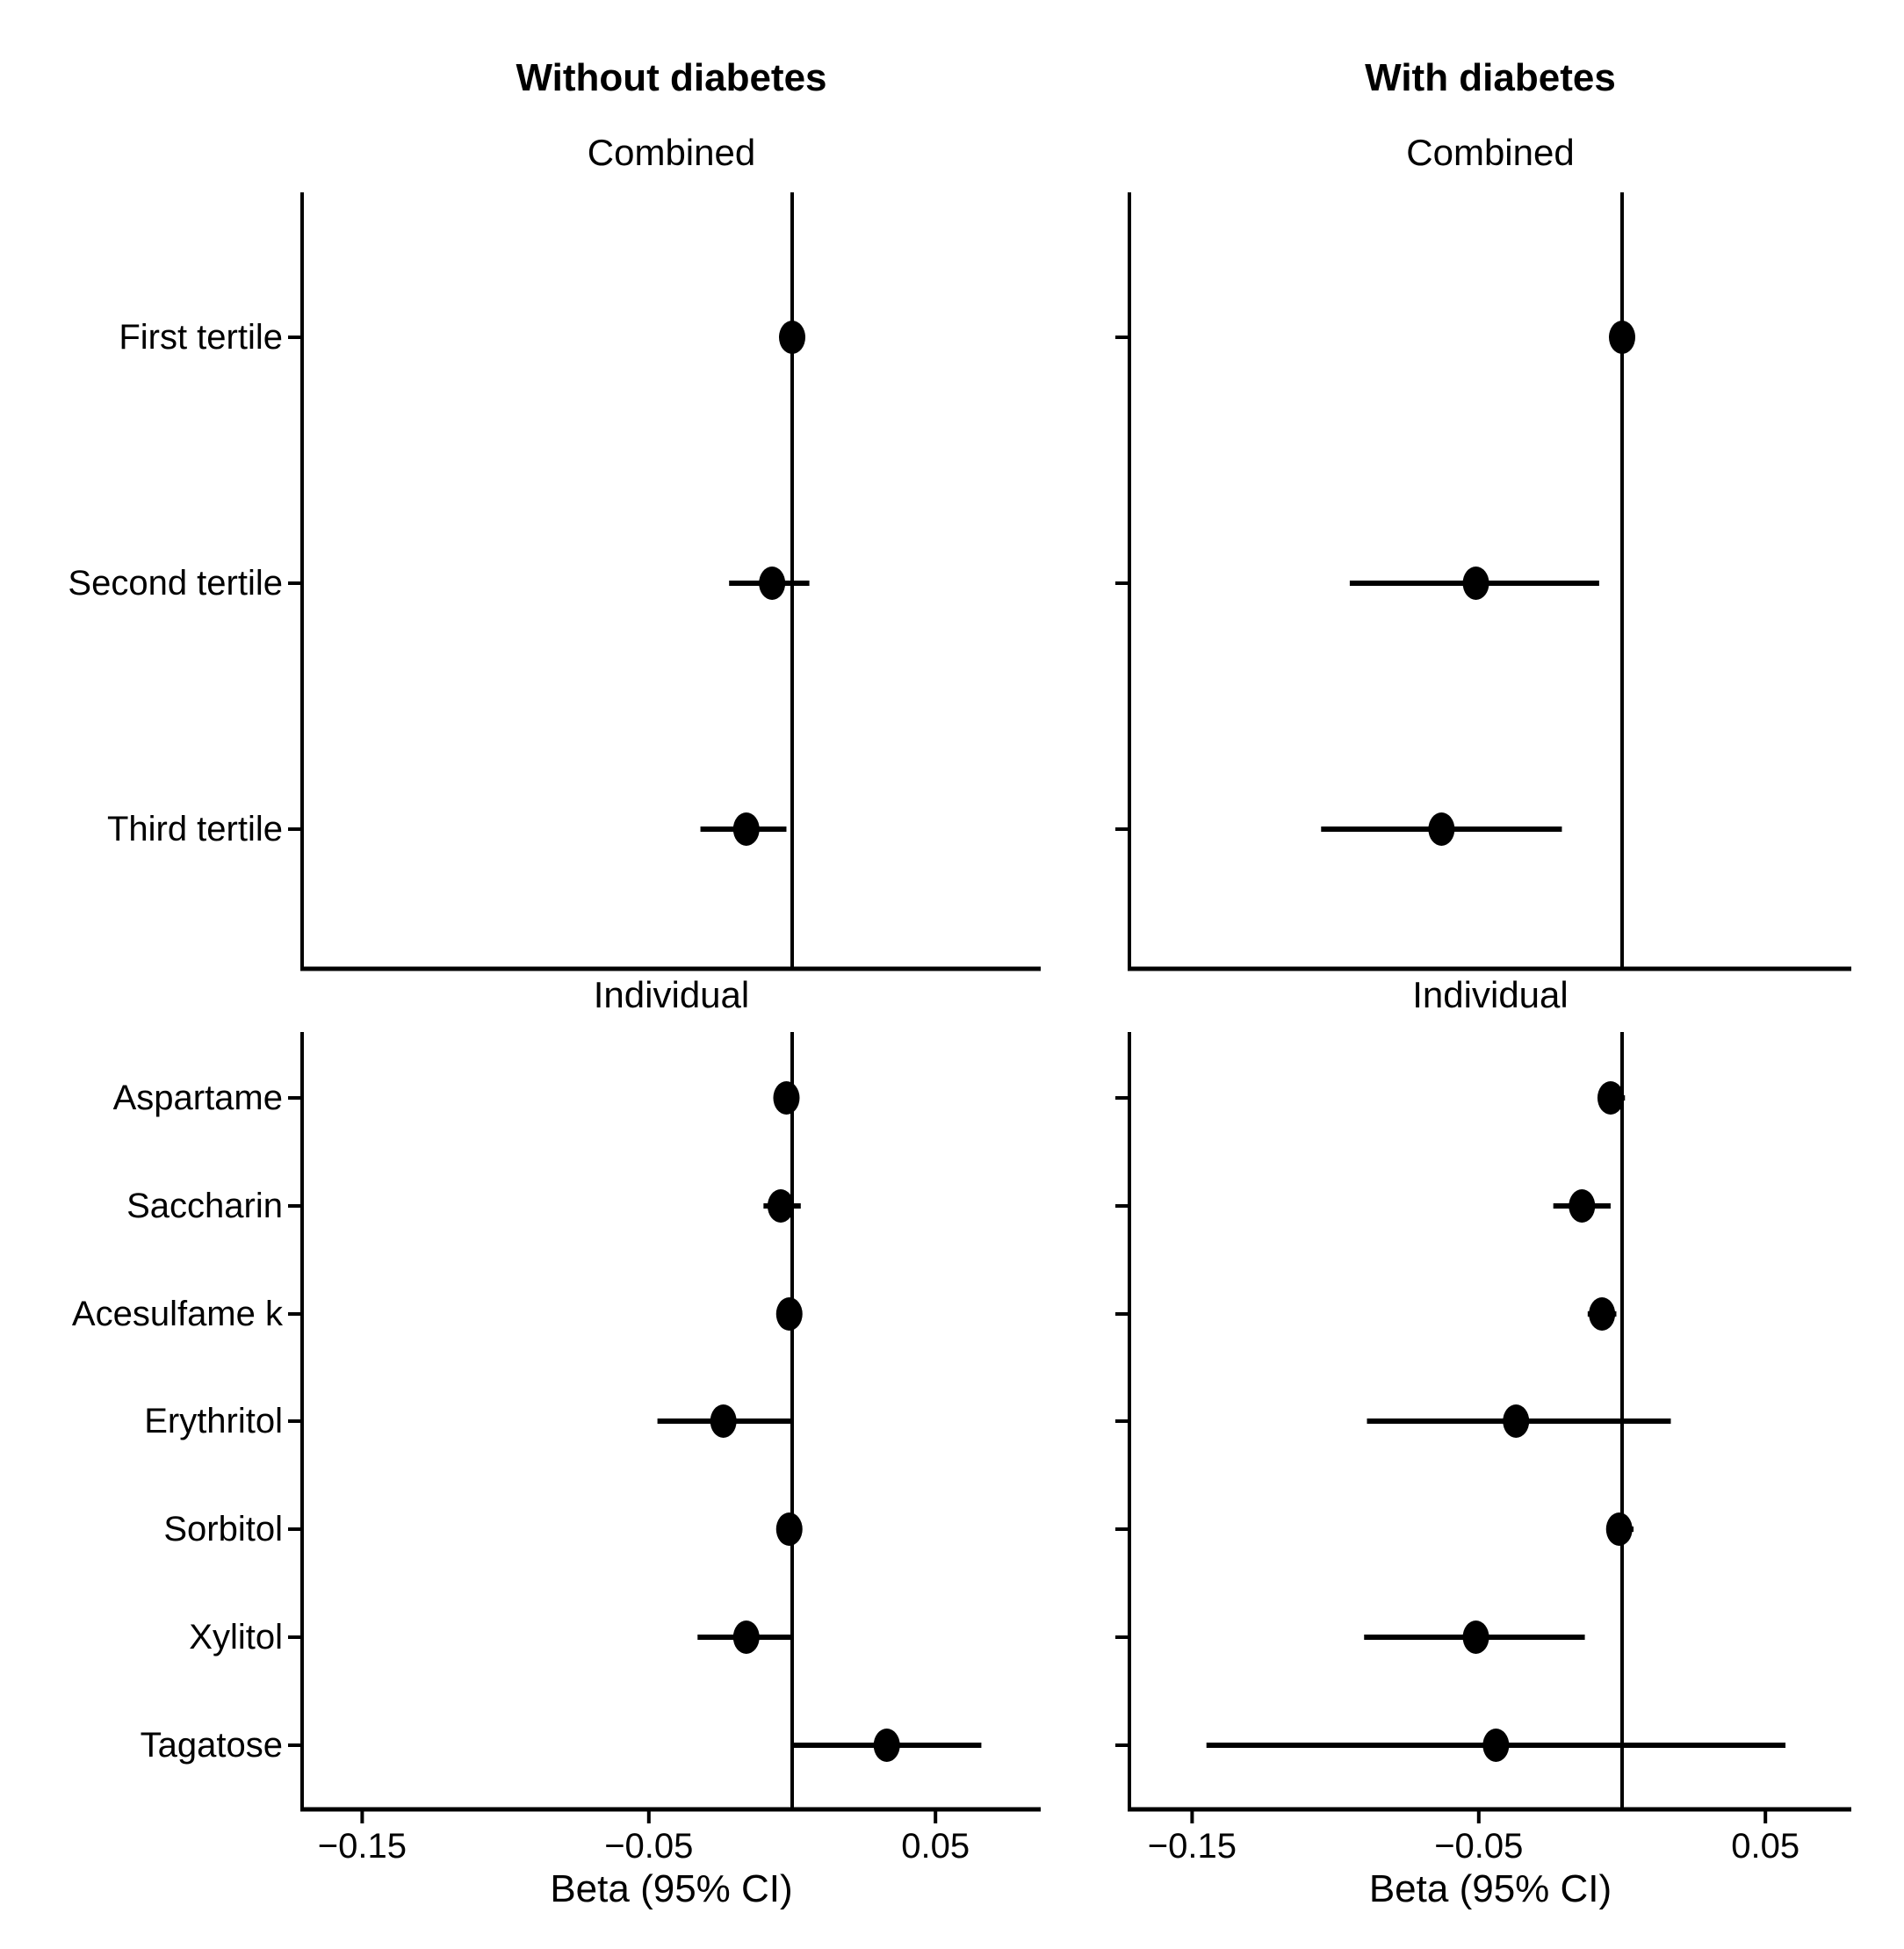 This screenshot has height=1949, width=1904. Describe the element at coordinates (671, 77) in the screenshot. I see `column-title-without-diabetes: Without diabetes` at that location.